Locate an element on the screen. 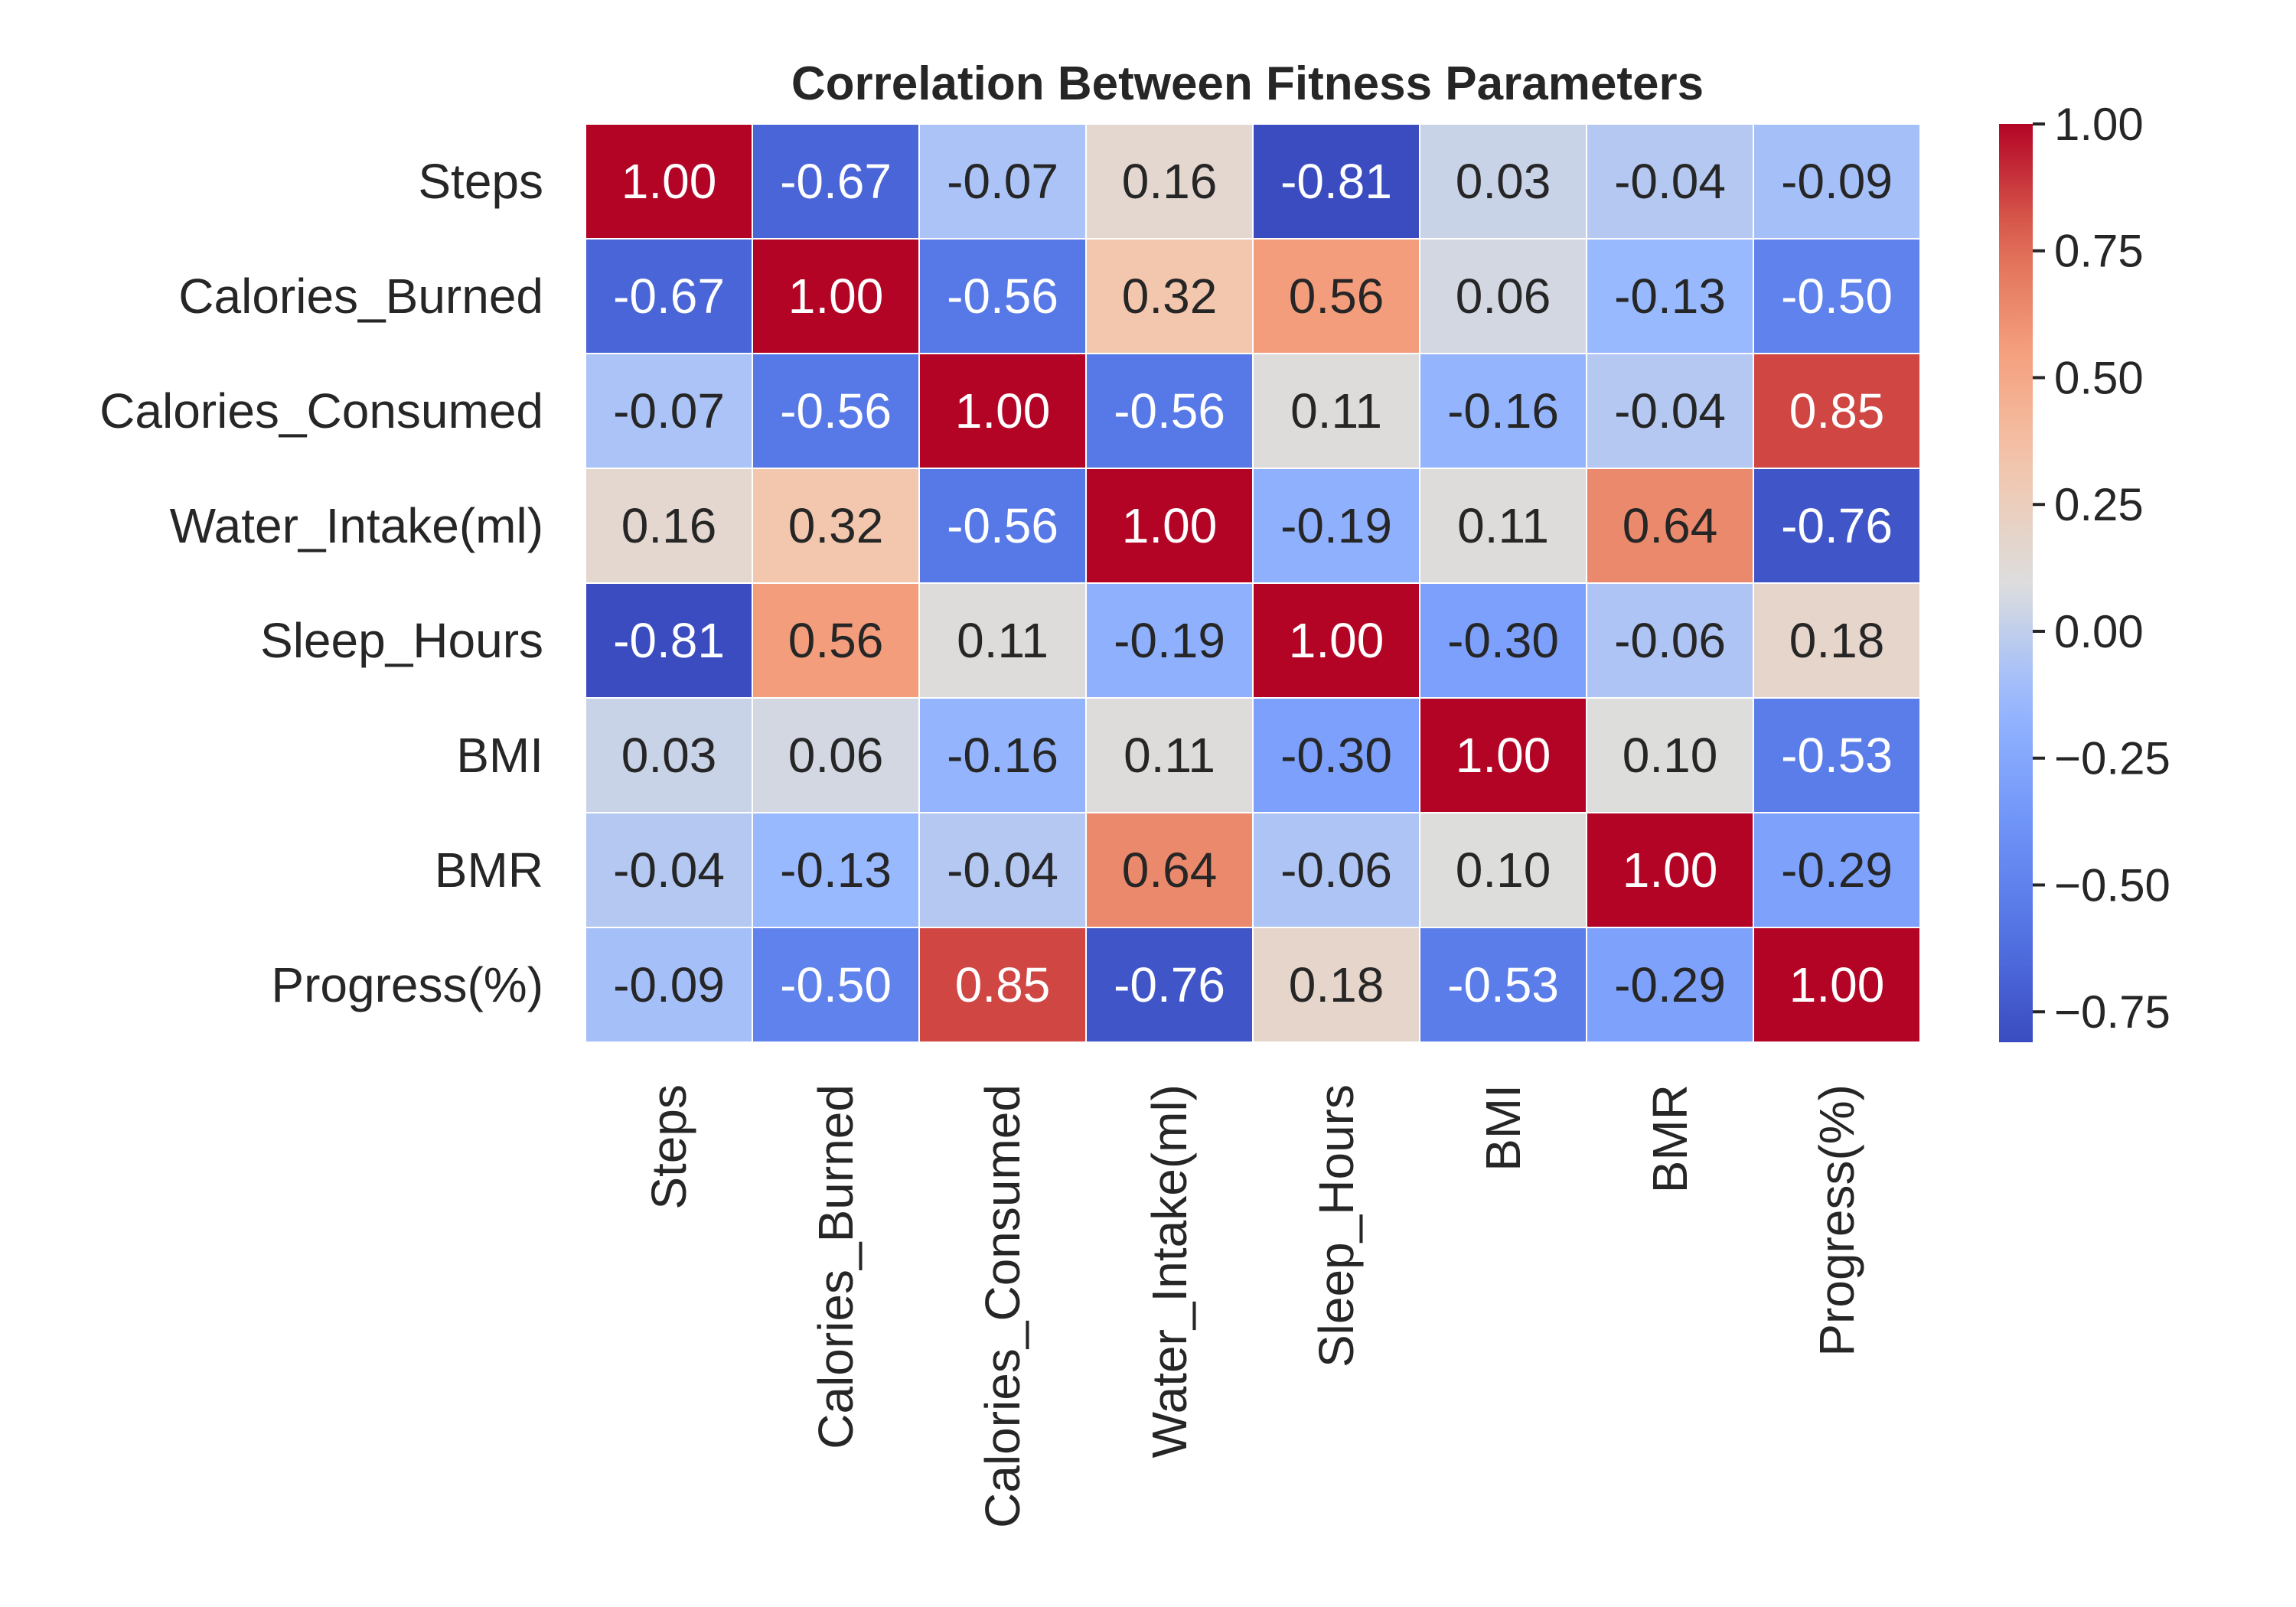 The width and height of the screenshot is (2296, 1607). cell-value-label: -0.09 is located at coordinates (669, 984).